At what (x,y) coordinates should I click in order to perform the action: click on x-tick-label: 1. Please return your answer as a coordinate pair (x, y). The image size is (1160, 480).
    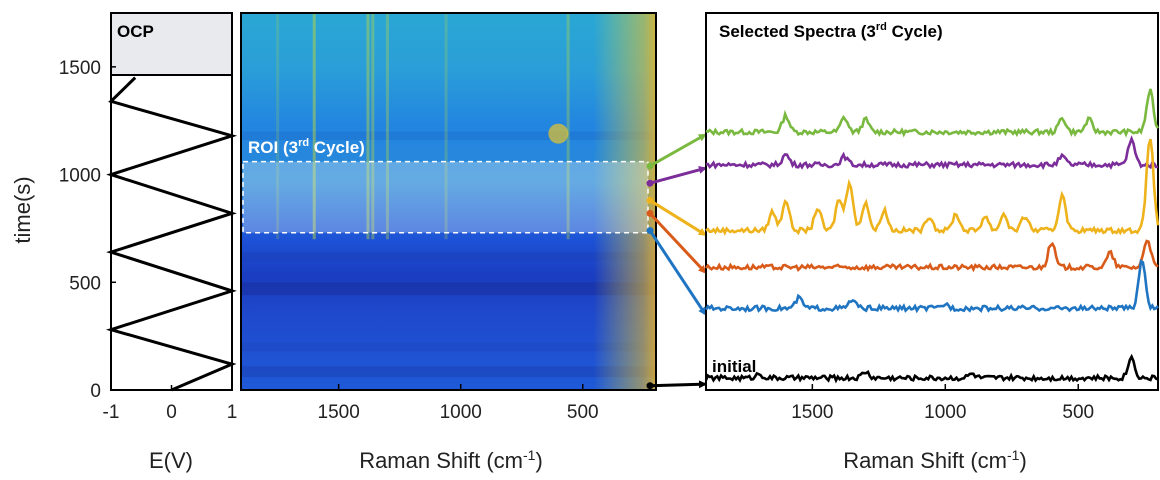
    Looking at the image, I should click on (232, 412).